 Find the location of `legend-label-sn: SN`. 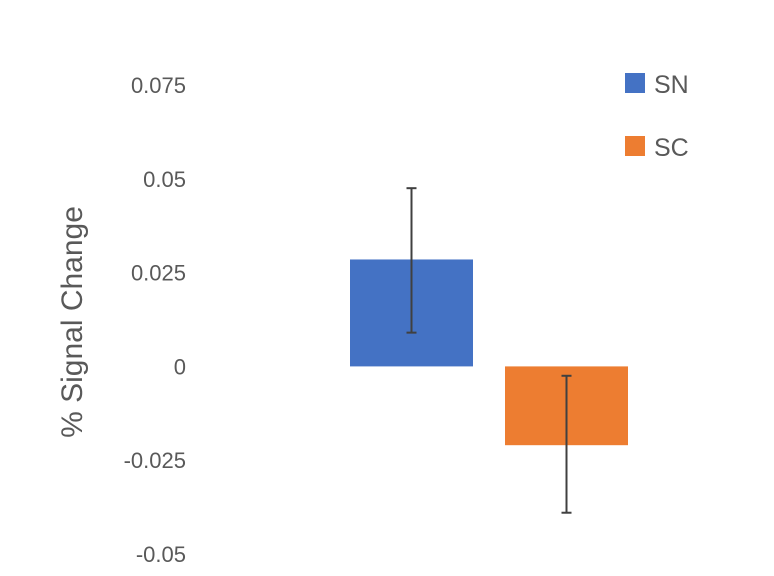

legend-label-sn: SN is located at coordinates (671, 85).